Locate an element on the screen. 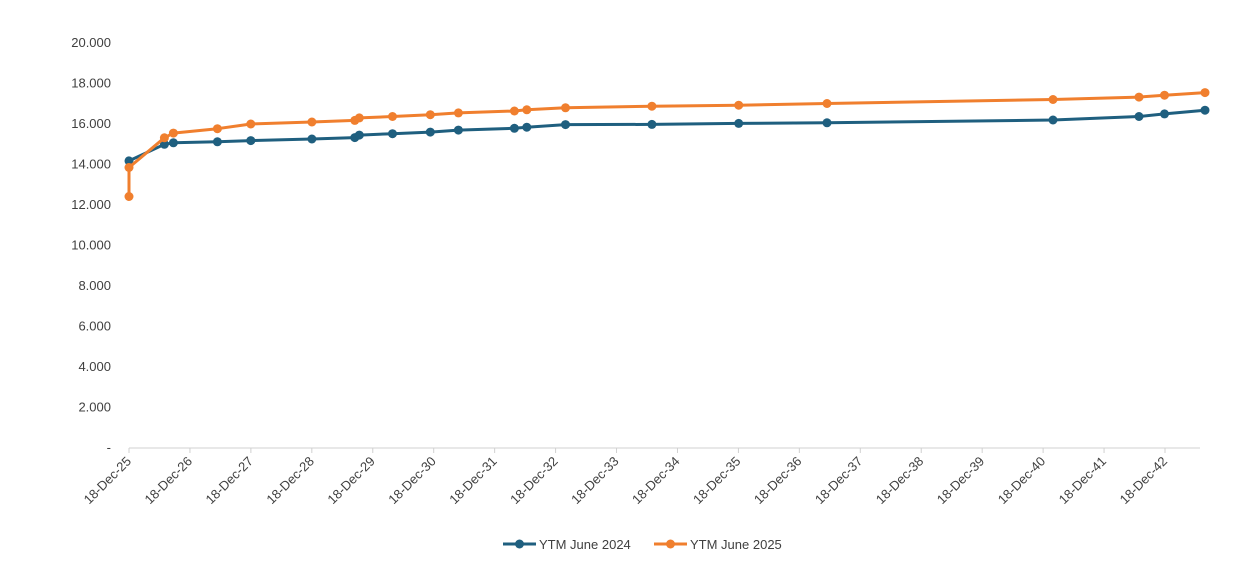  x-tick-label: 18-Dec-26 is located at coordinates (169, 481).